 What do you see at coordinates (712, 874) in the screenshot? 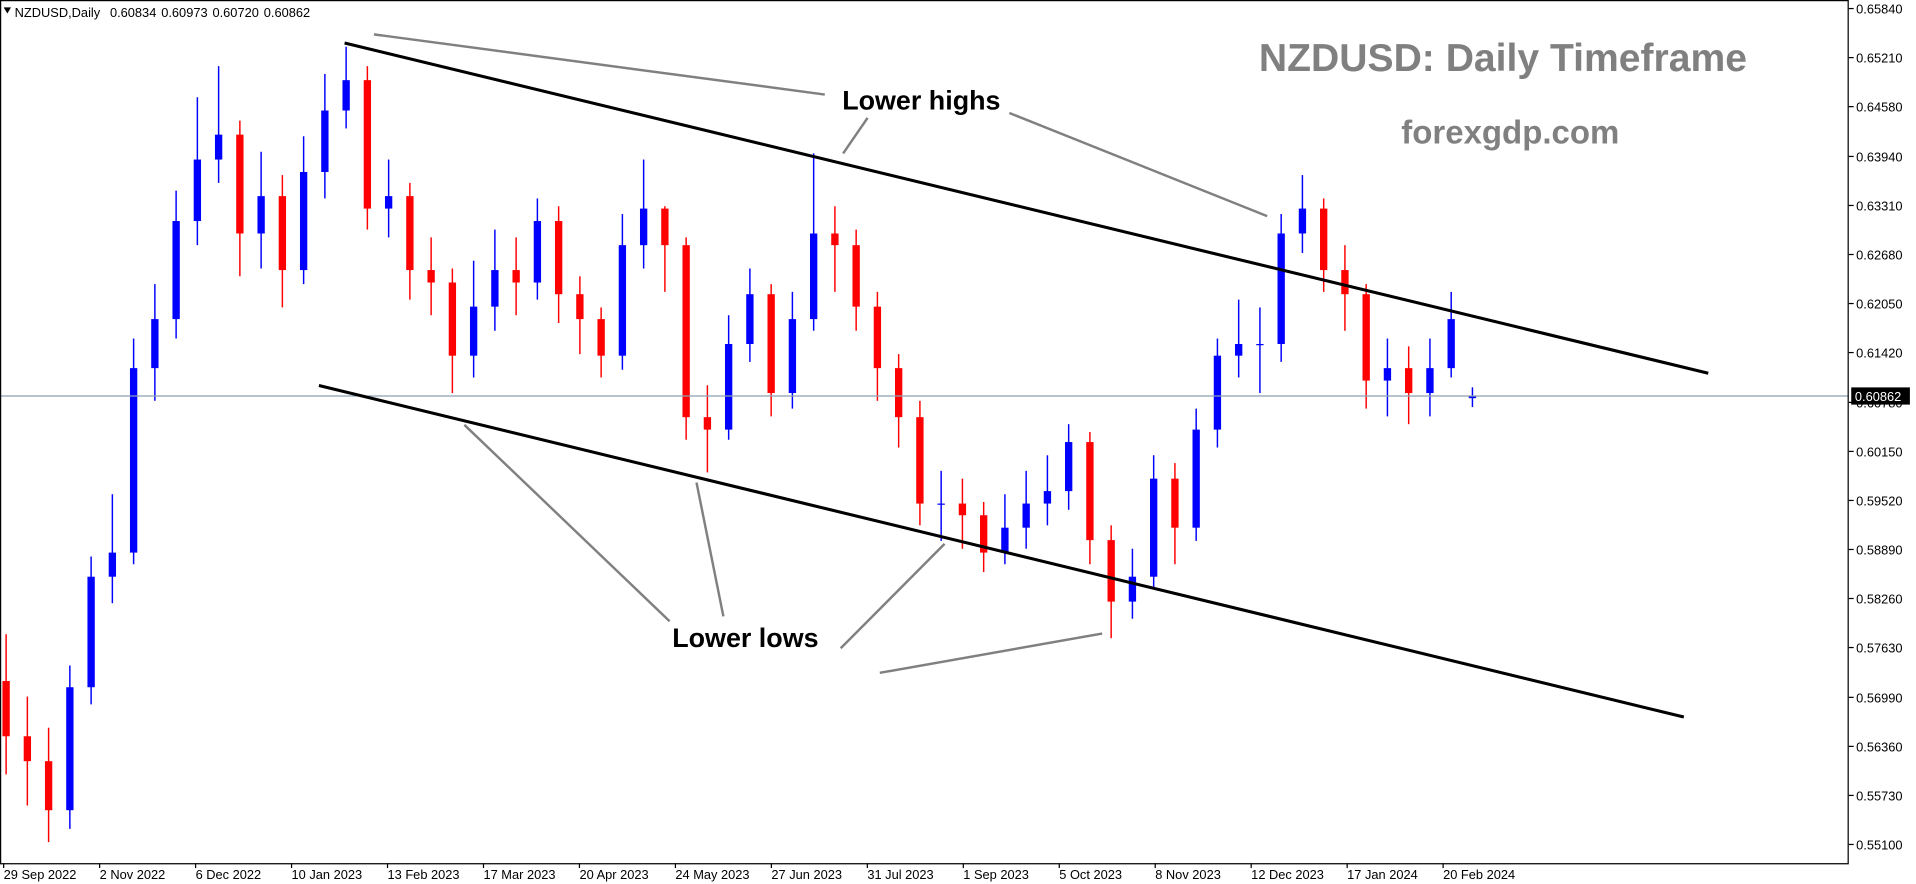
I see `x-tick-label: 24 May 2023` at bounding box center [712, 874].